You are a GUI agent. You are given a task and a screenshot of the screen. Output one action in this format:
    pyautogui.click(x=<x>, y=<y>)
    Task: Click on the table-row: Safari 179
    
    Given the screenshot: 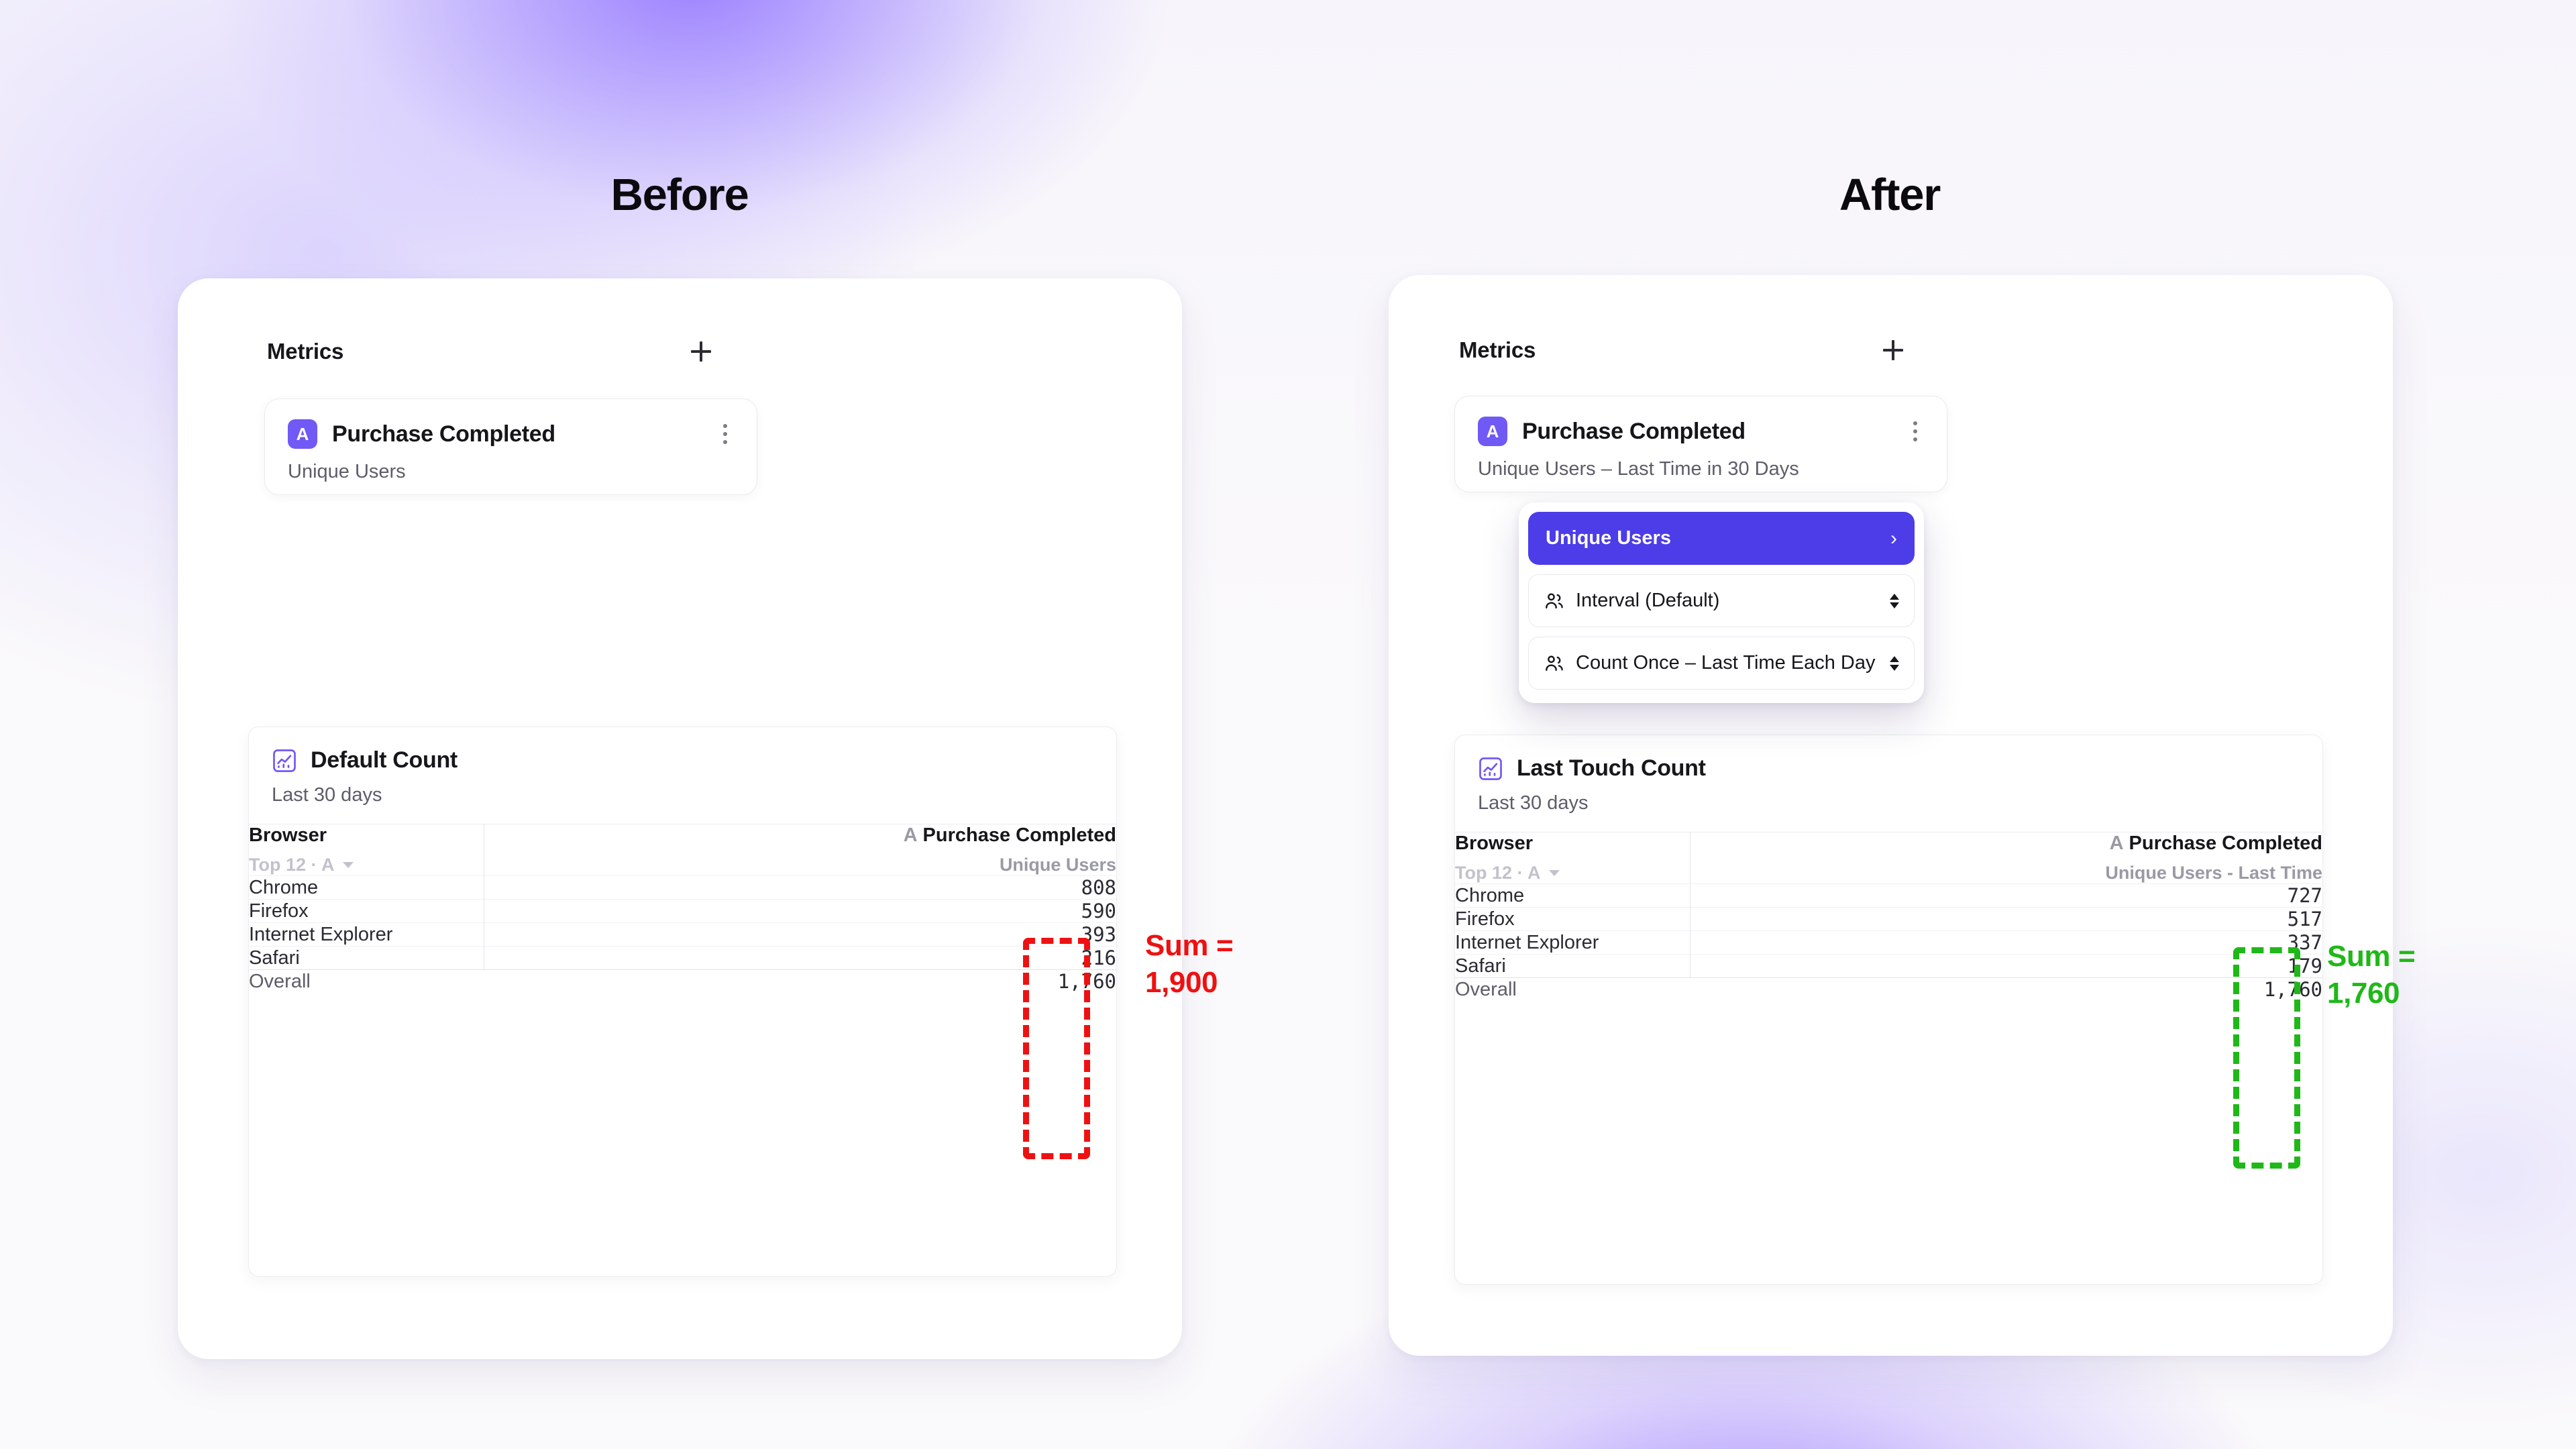 What is the action you would take?
    pyautogui.click(x=1888, y=966)
    